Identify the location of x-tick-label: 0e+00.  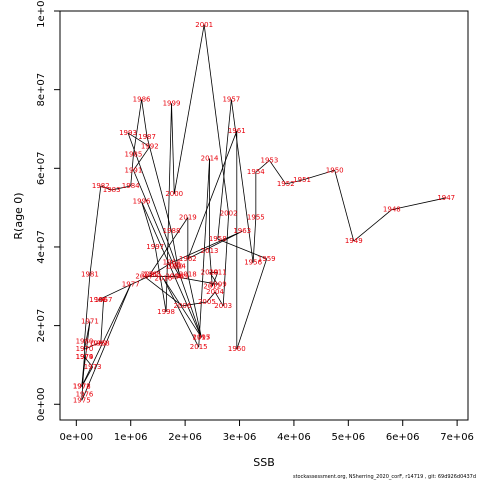
(77, 437).